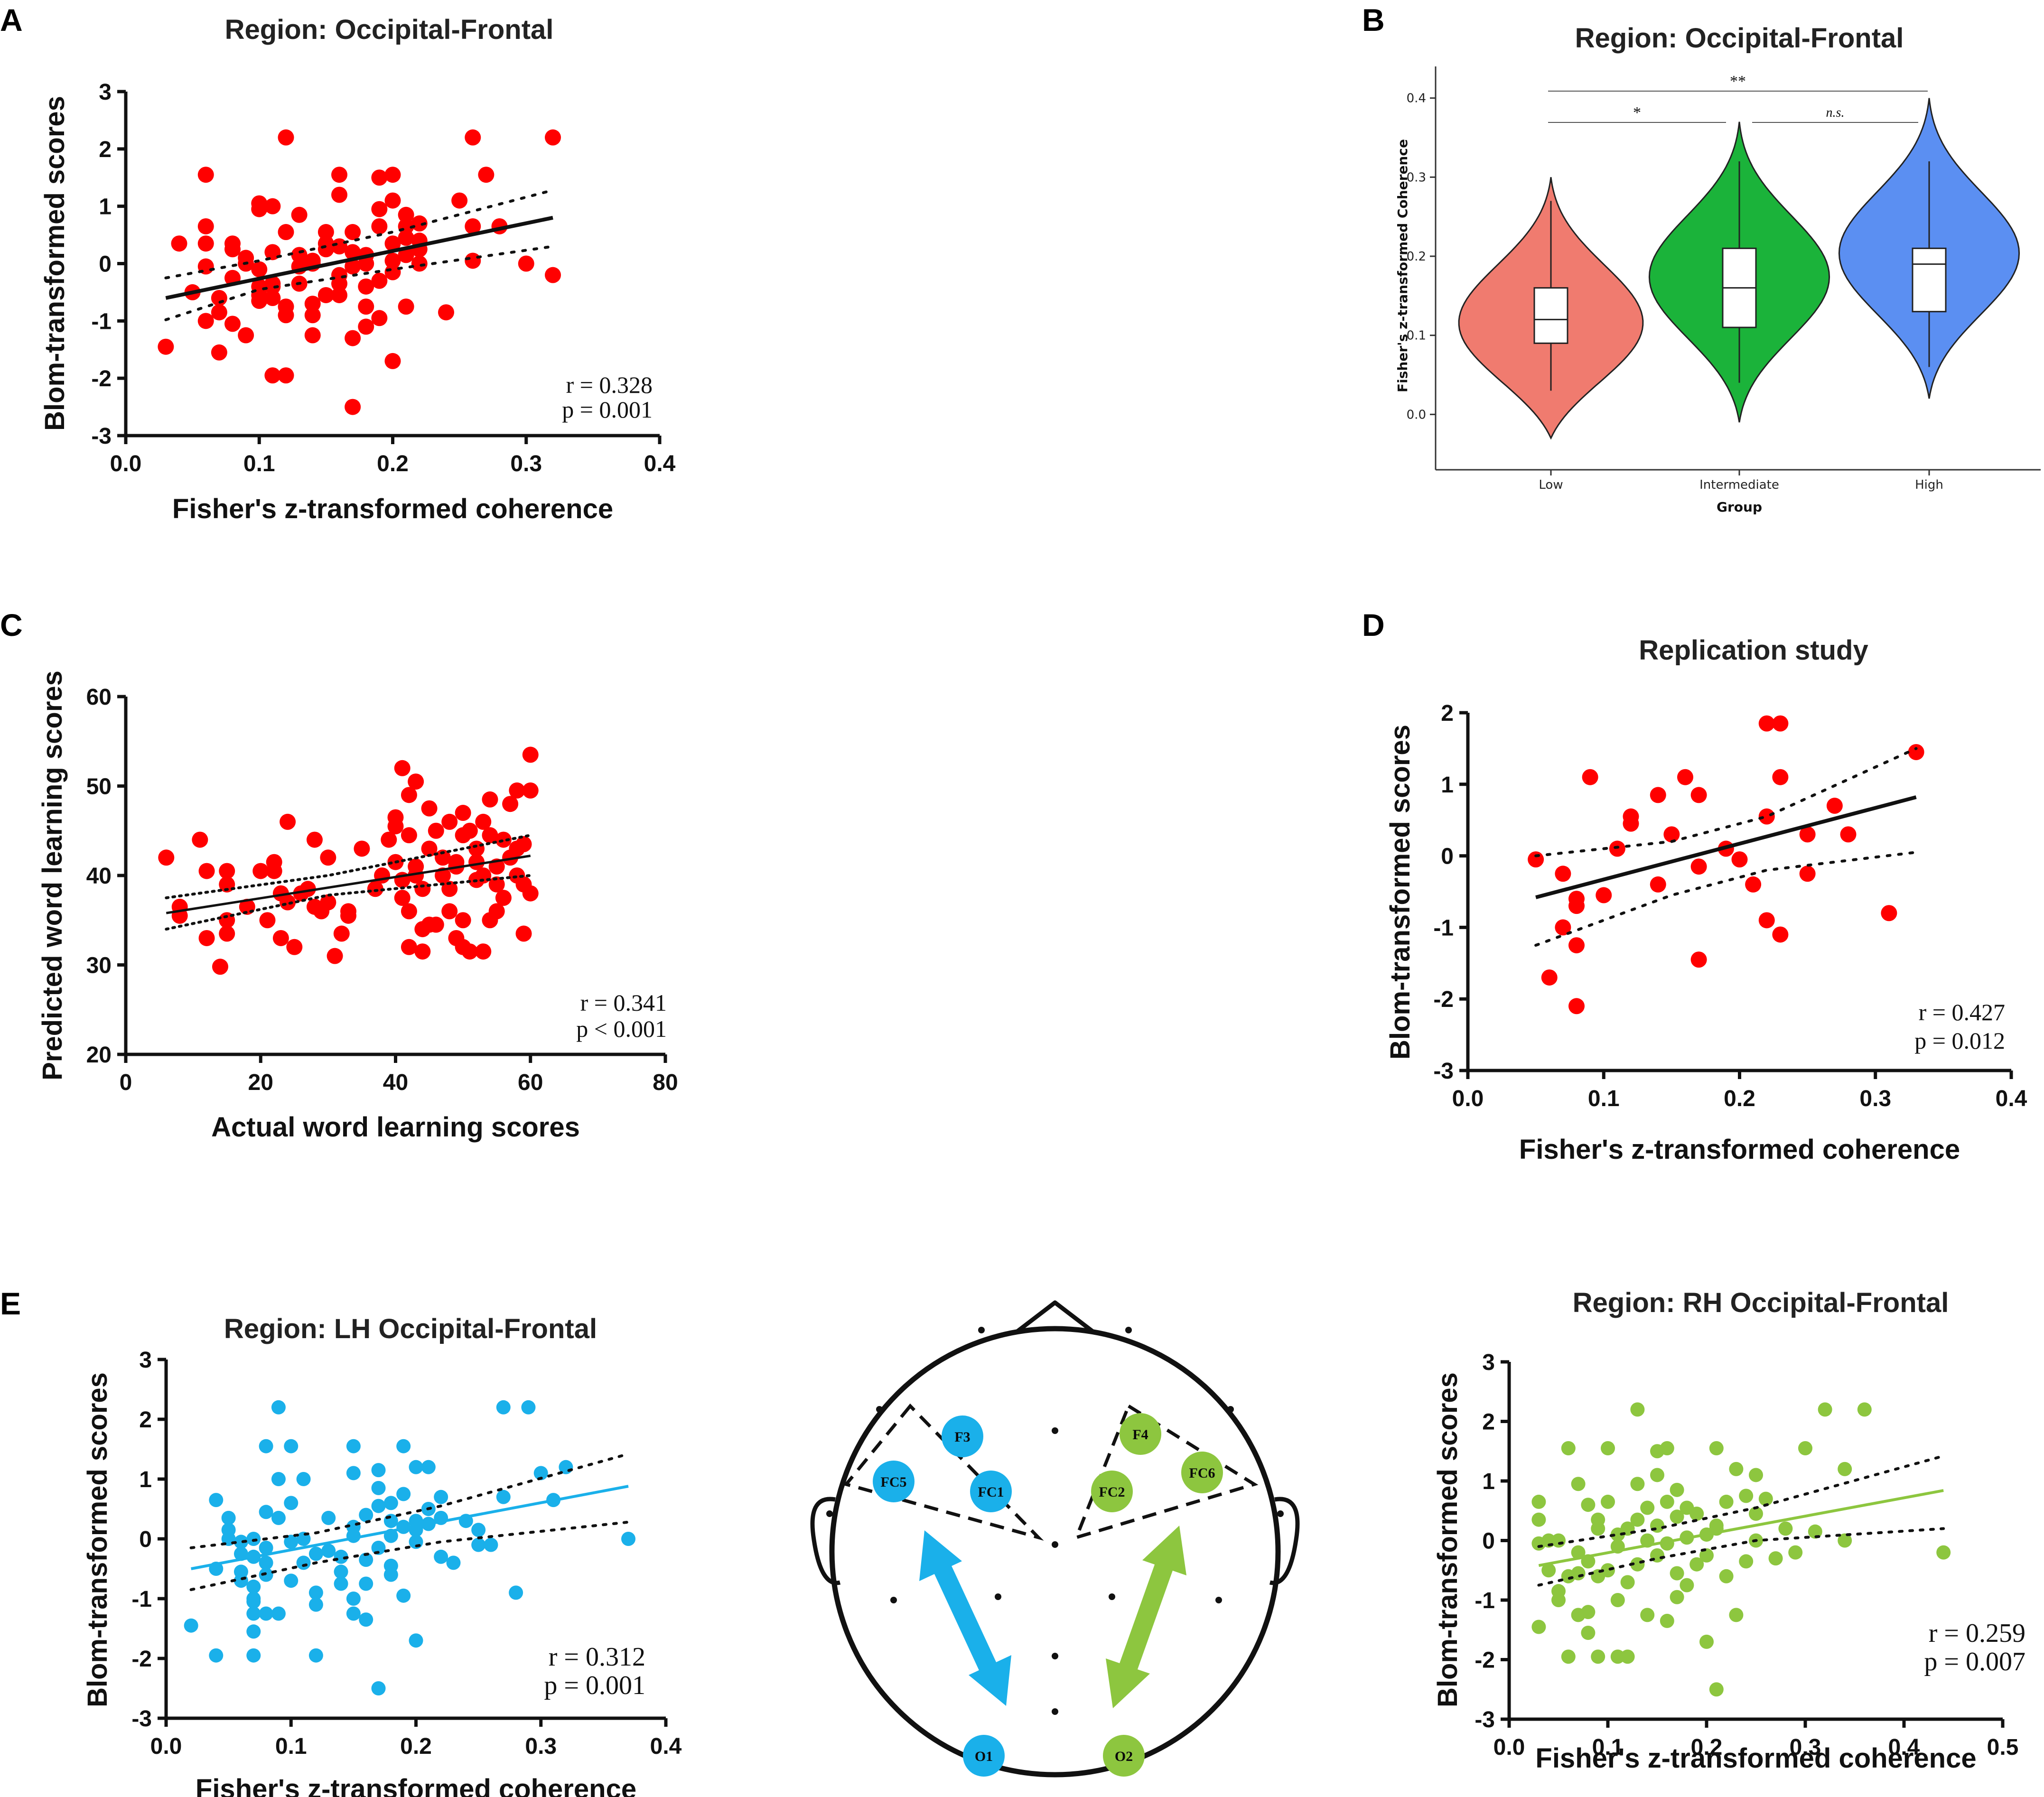 The width and height of the screenshot is (2044, 1797). I want to click on violin-box, so click(1930, 280).